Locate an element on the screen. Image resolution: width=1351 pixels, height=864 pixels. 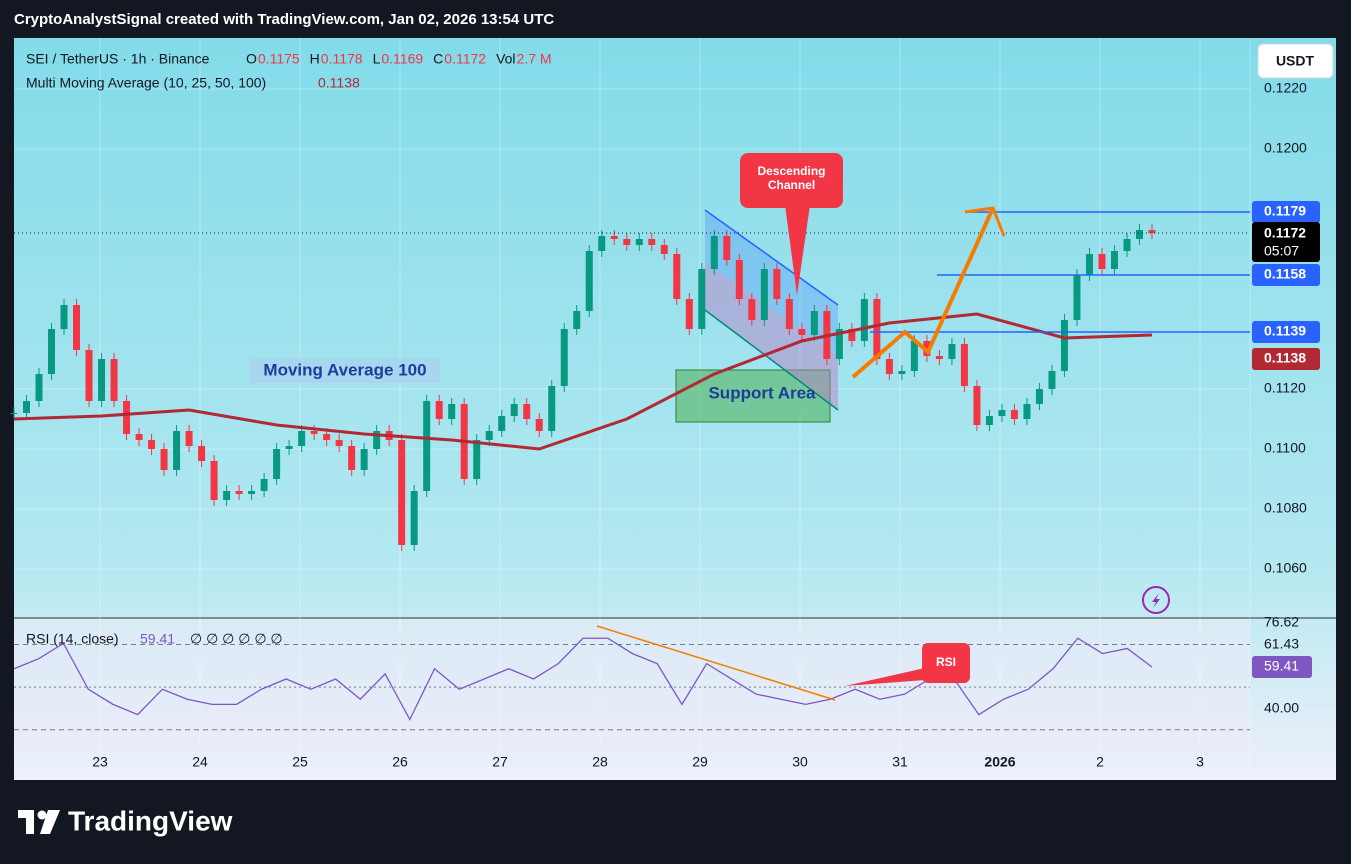
rsi-legend: RSI (14, close) is located at coordinates (72, 639).